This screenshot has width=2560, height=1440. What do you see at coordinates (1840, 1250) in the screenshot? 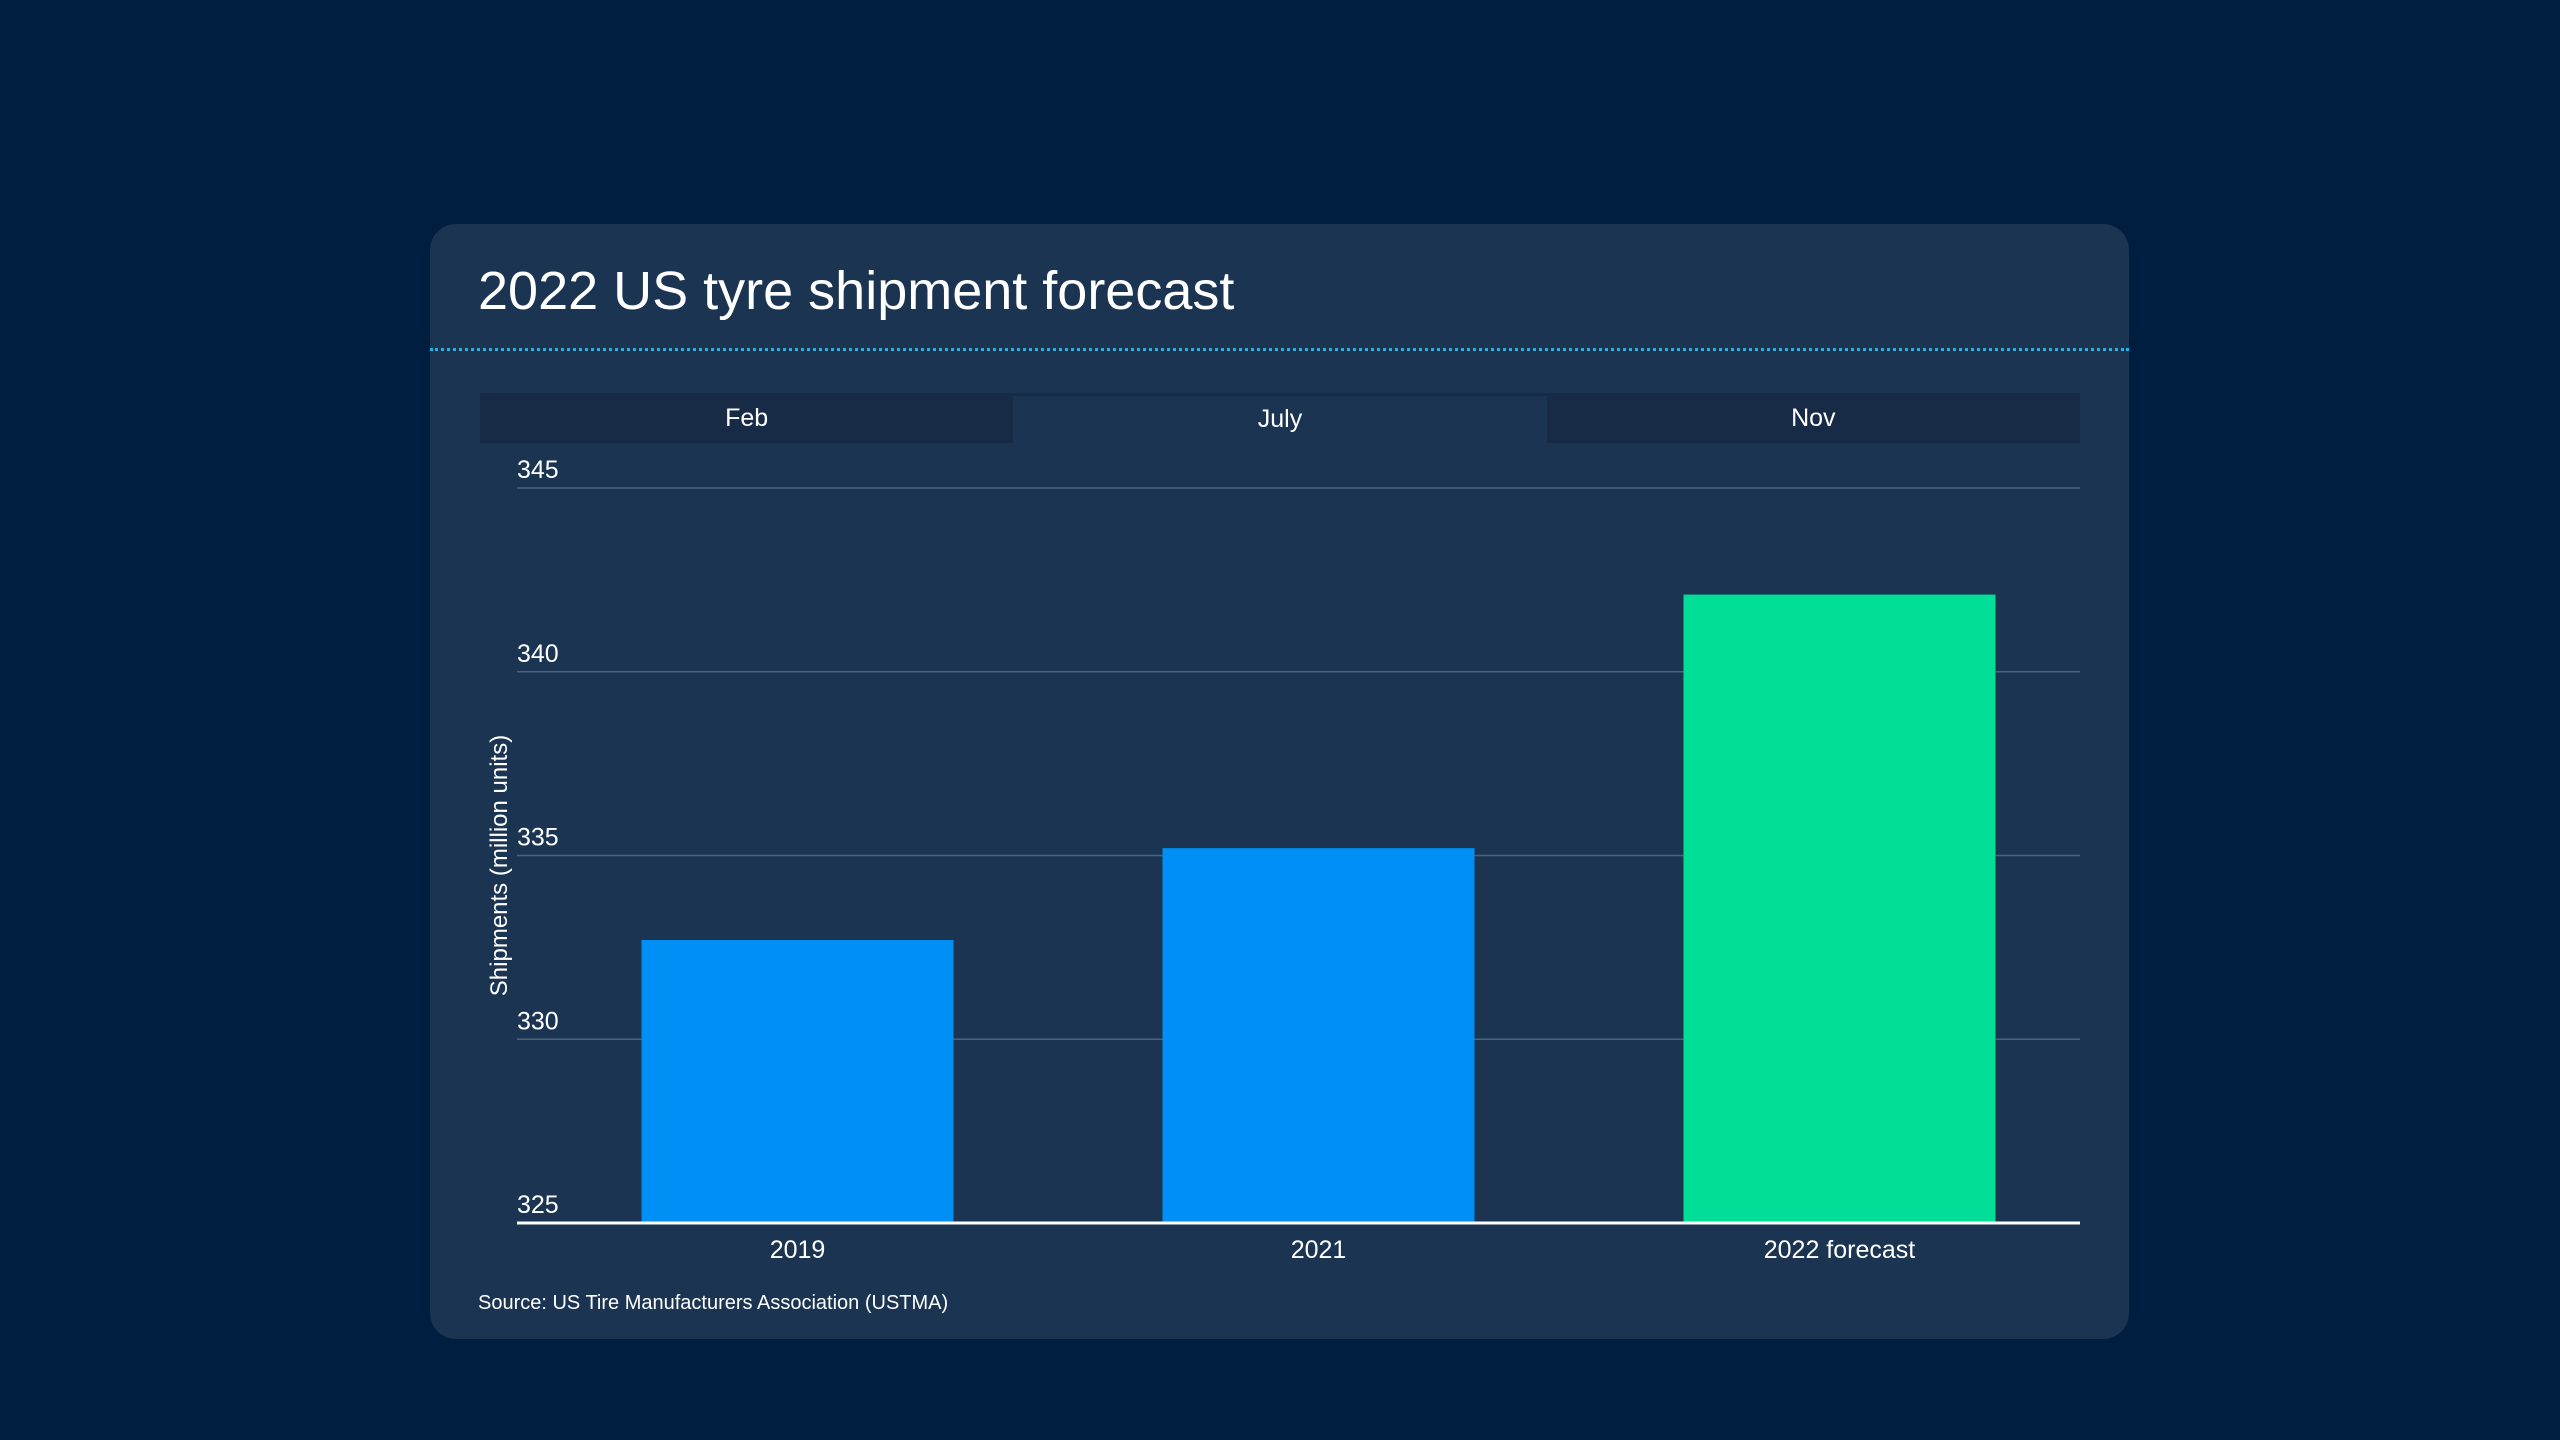
I see `x-tick-label: 2022 forecast` at bounding box center [1840, 1250].